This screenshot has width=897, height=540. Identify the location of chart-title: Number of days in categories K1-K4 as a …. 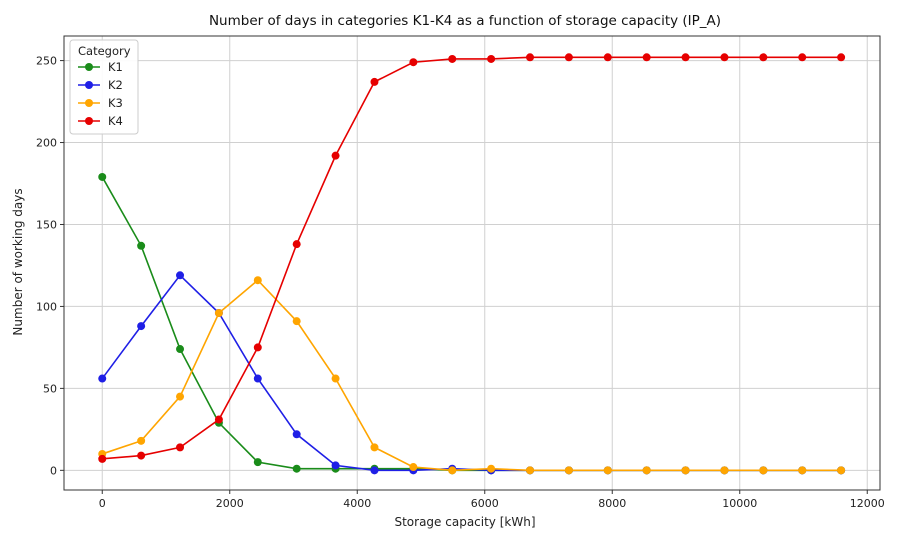
(465, 21).